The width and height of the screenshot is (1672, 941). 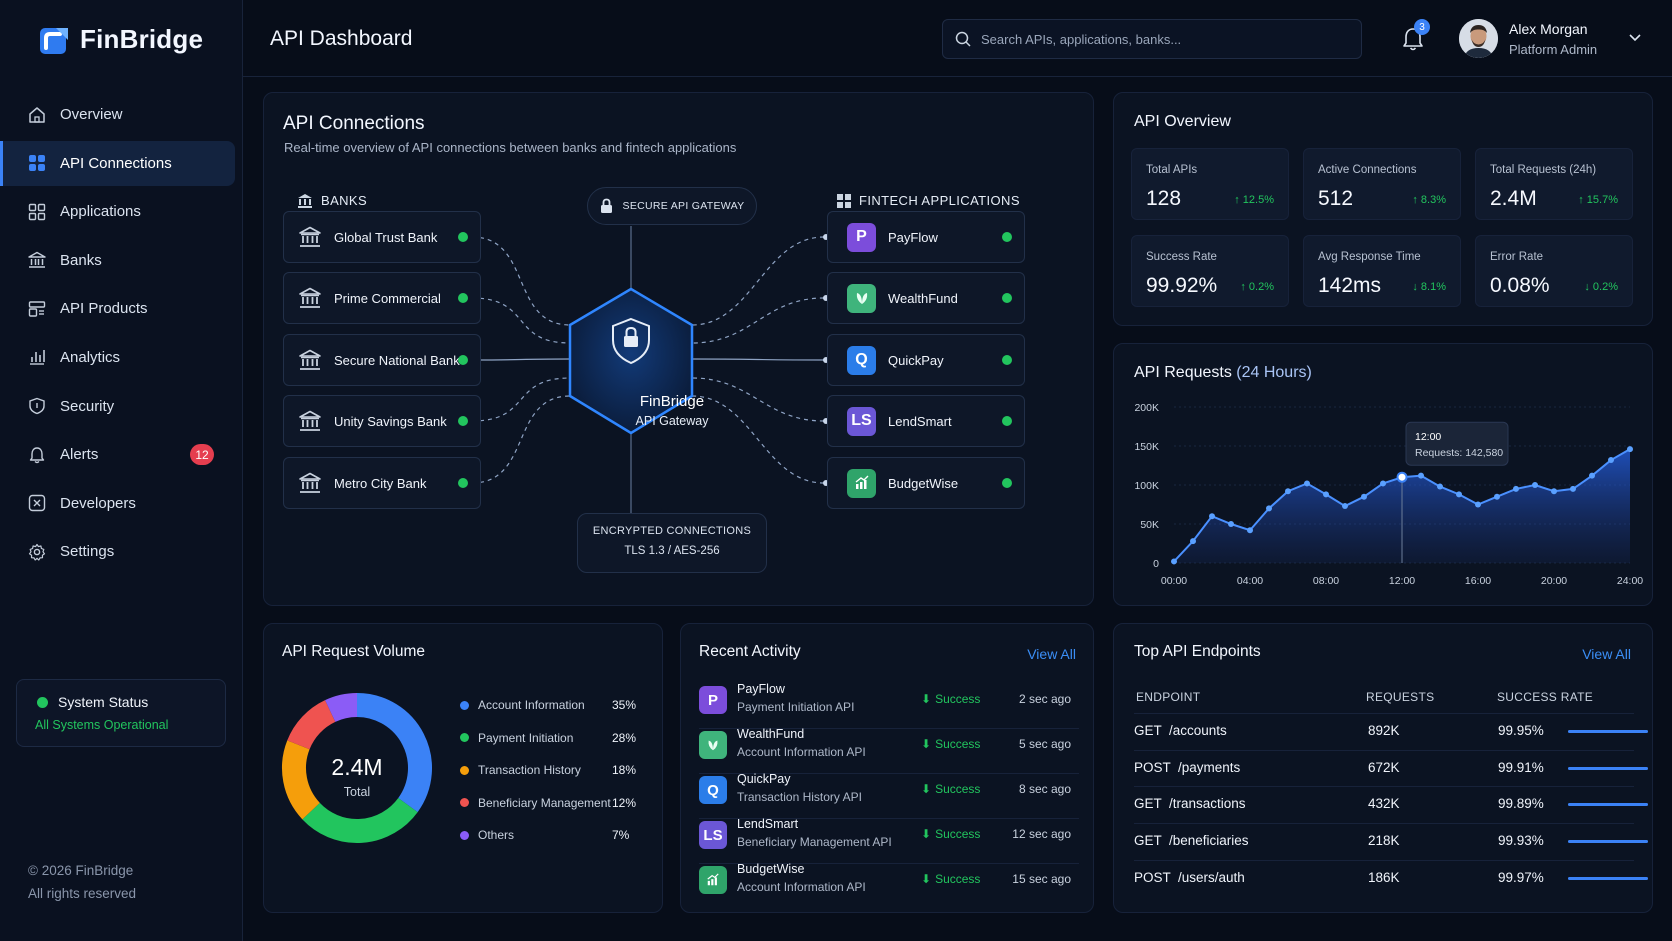 I want to click on fintech-node: WealthFund, so click(x=926, y=298).